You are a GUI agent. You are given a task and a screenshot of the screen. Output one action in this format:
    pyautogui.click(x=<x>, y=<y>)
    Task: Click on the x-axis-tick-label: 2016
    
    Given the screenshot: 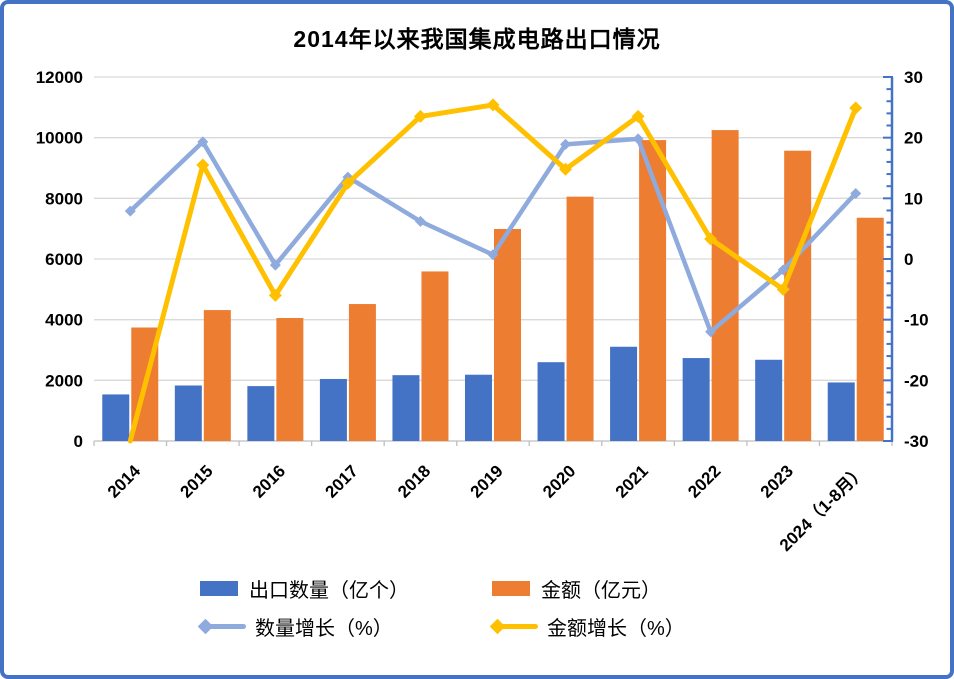 What is the action you would take?
    pyautogui.click(x=269, y=481)
    